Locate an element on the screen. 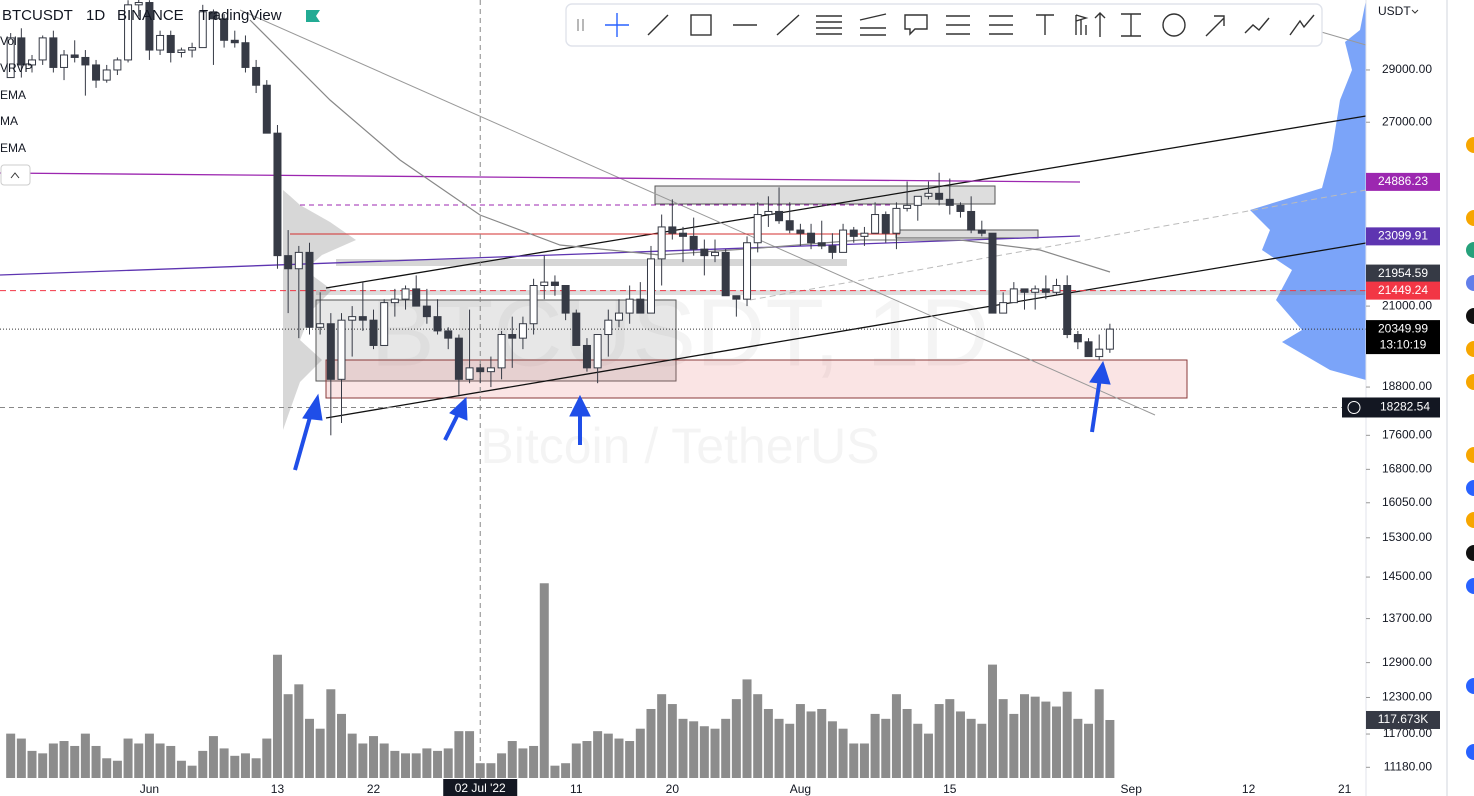 This screenshot has width=1474, height=796. dashed-line is located at coordinates (1058, 245).